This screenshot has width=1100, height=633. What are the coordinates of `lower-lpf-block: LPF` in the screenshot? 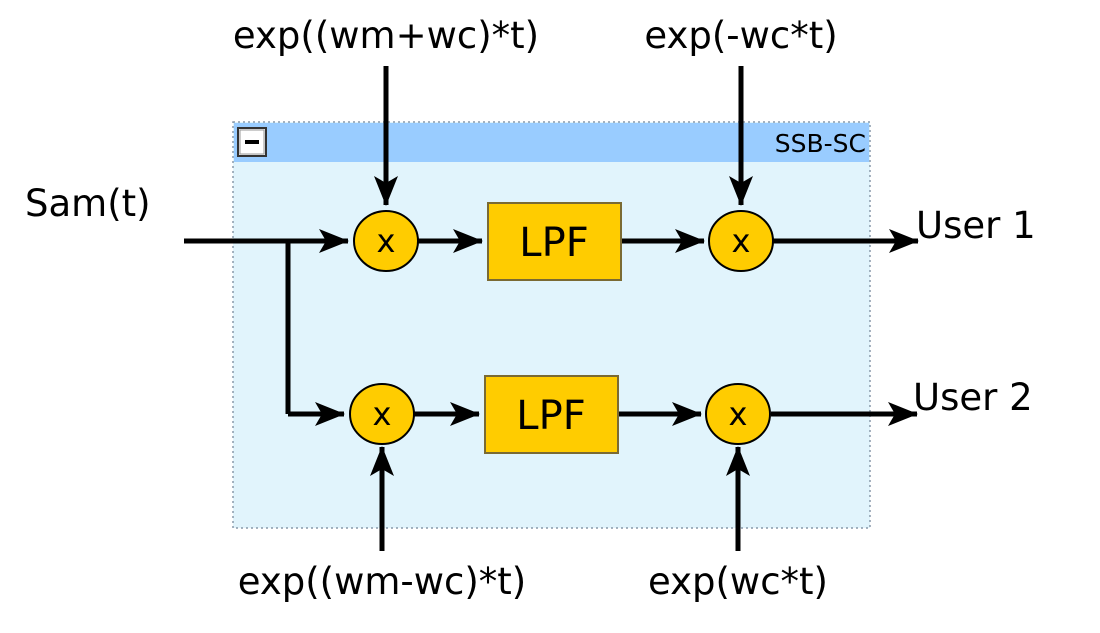 It's located at (551, 414).